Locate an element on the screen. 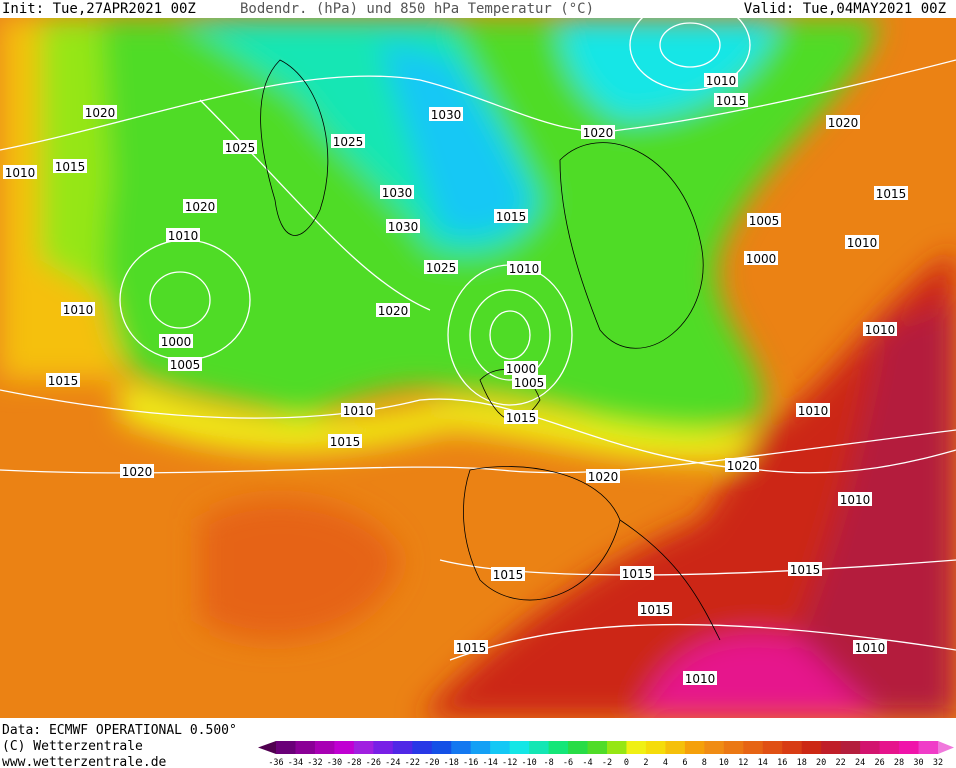 The image size is (956, 768). colorbar-label: -12 is located at coordinates (509, 763).